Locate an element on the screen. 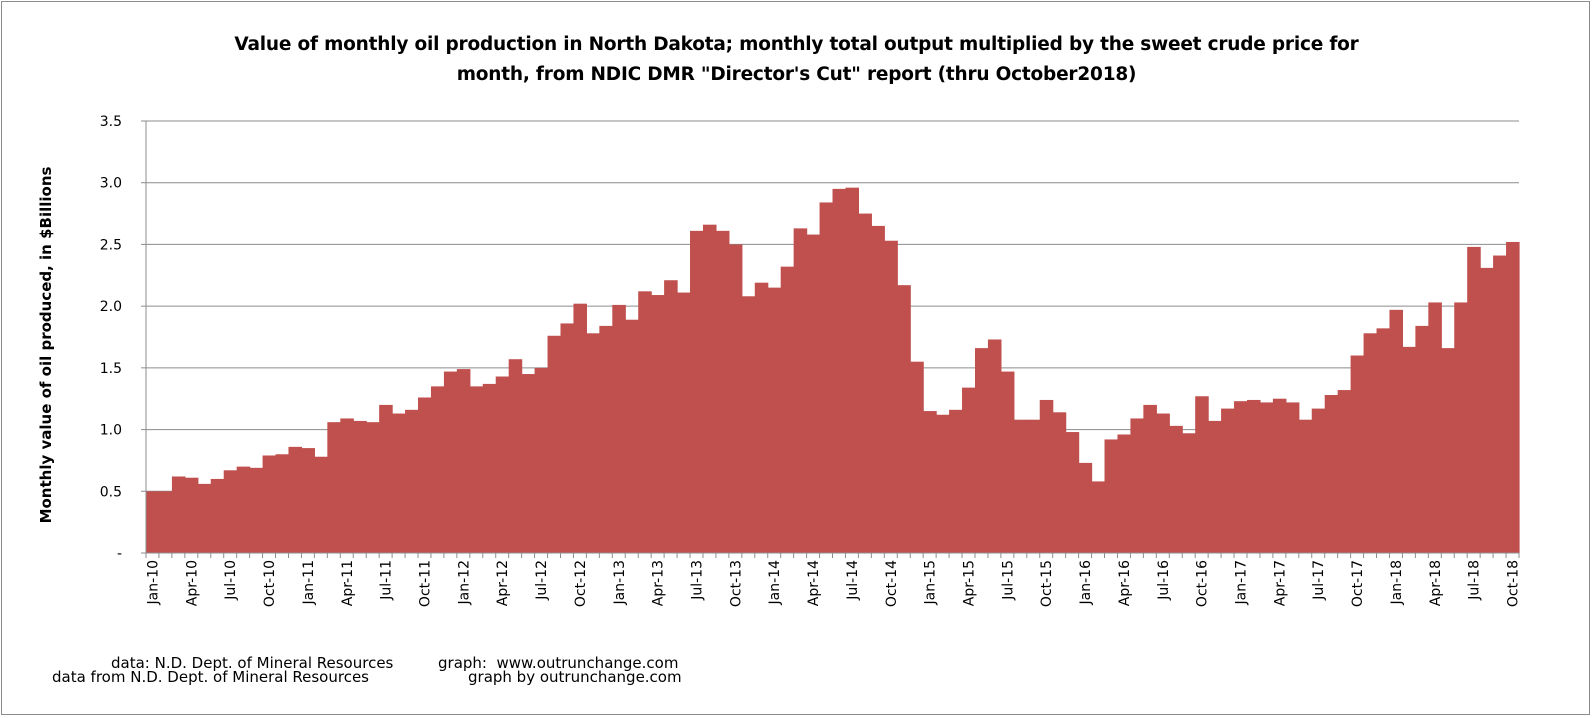 This screenshot has height=718, width=1593. x-tick-label: Jan-12 is located at coordinates (464, 582).